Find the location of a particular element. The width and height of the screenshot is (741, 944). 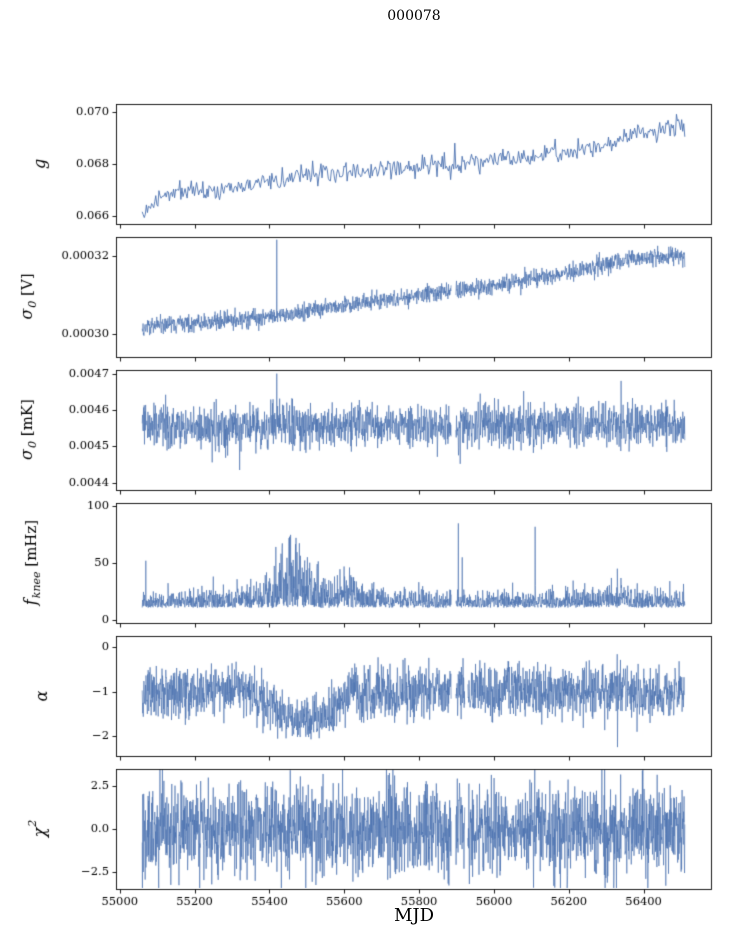

x-axis-label: MJD is located at coordinates (414, 915).